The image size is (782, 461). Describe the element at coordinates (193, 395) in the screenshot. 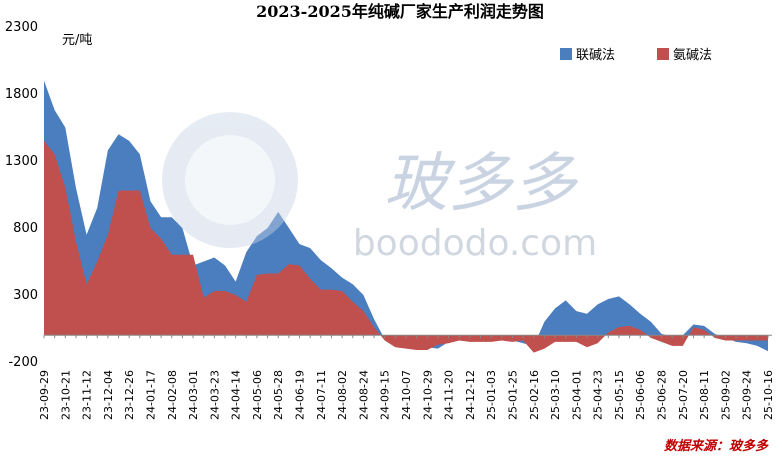

I see `x-tick-label: 24-03-01` at that location.